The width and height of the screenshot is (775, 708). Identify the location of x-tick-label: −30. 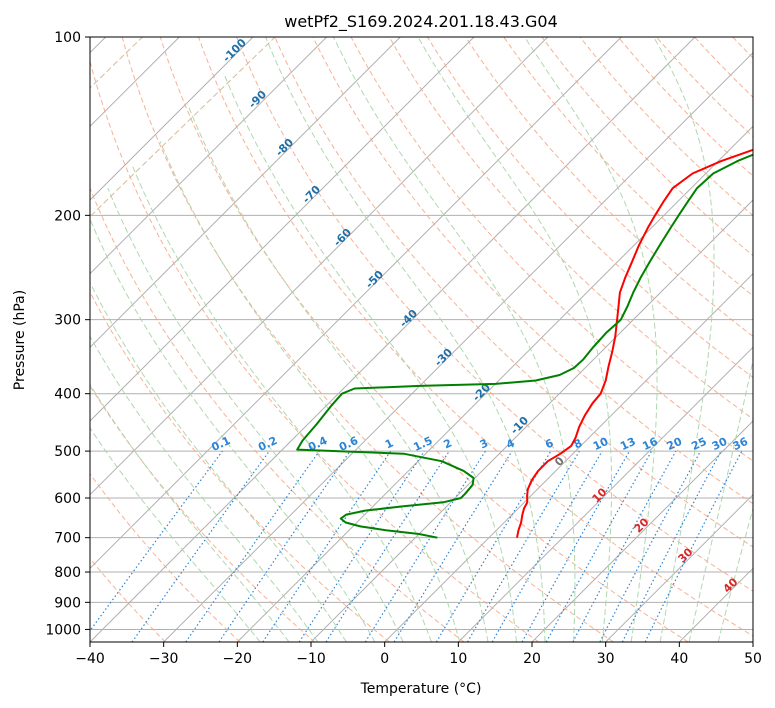
(164, 659).